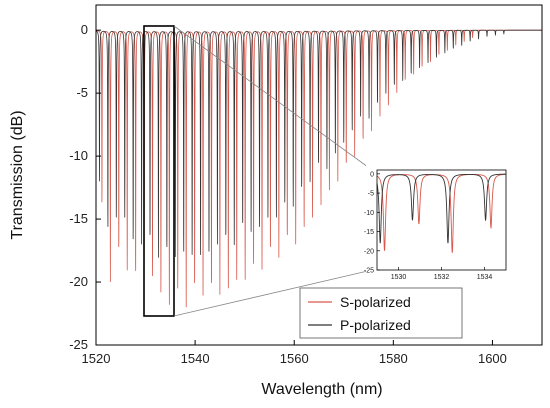 This screenshot has height=408, width=550. I want to click on inset-x-tick-label: 1534, so click(485, 277).